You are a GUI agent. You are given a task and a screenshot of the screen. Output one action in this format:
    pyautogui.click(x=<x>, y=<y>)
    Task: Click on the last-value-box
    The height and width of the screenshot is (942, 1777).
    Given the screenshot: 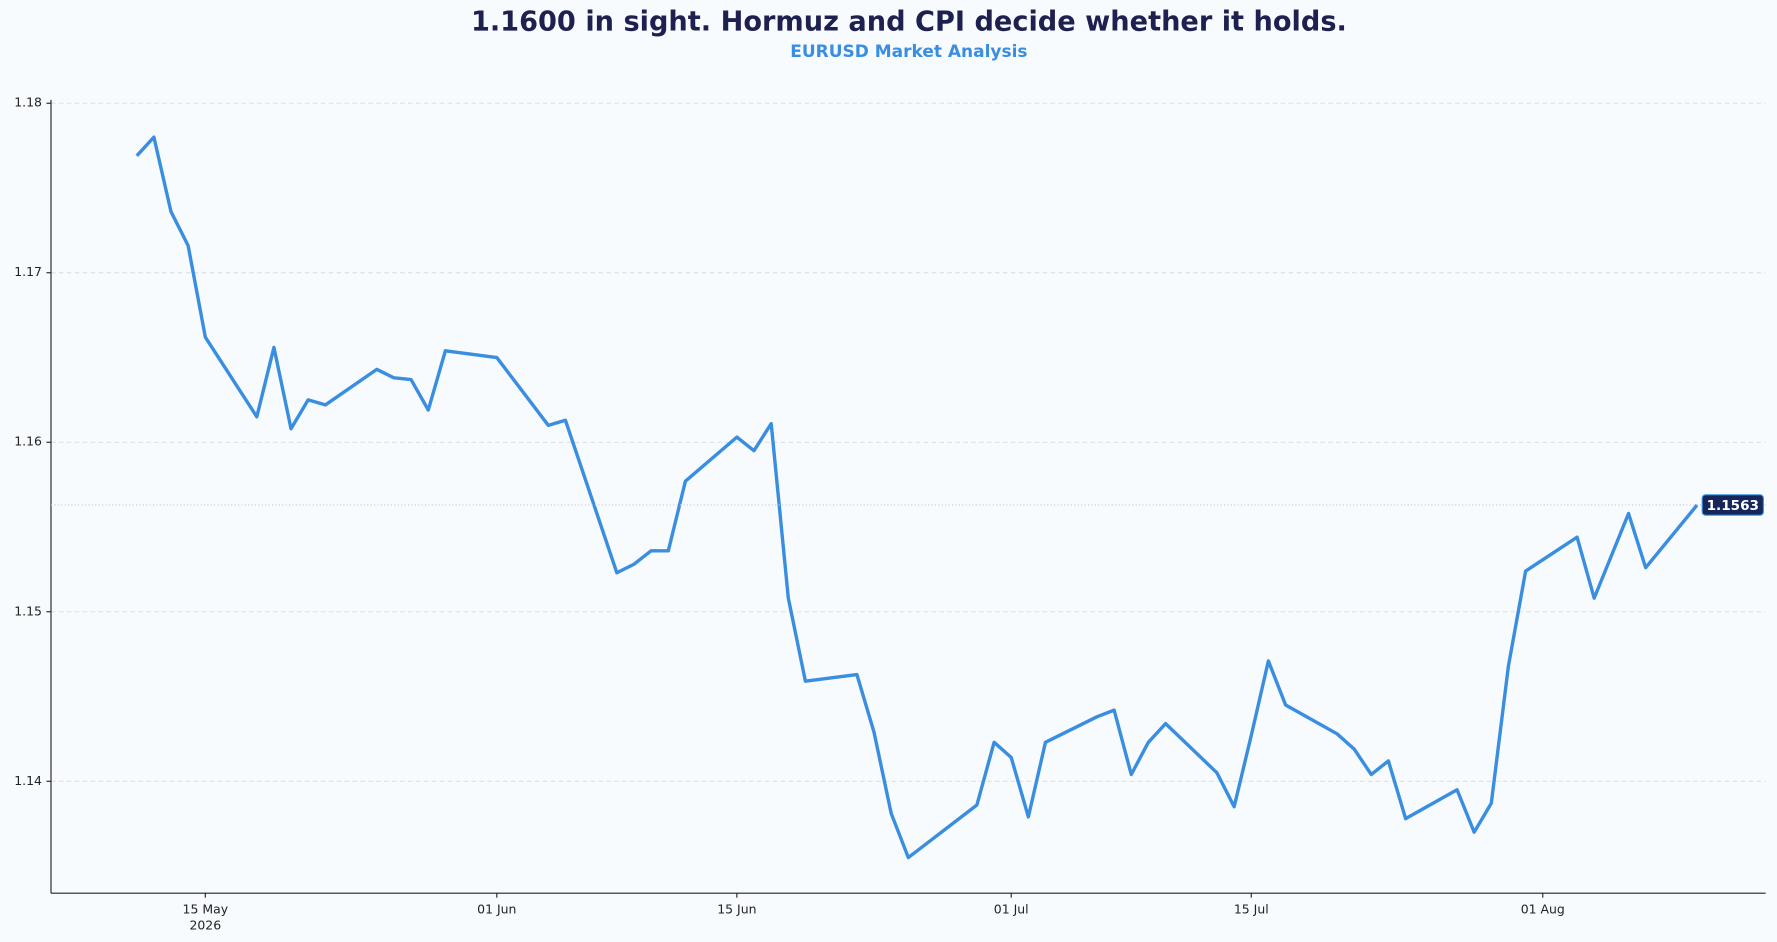 What is the action you would take?
    pyautogui.click(x=1732, y=505)
    